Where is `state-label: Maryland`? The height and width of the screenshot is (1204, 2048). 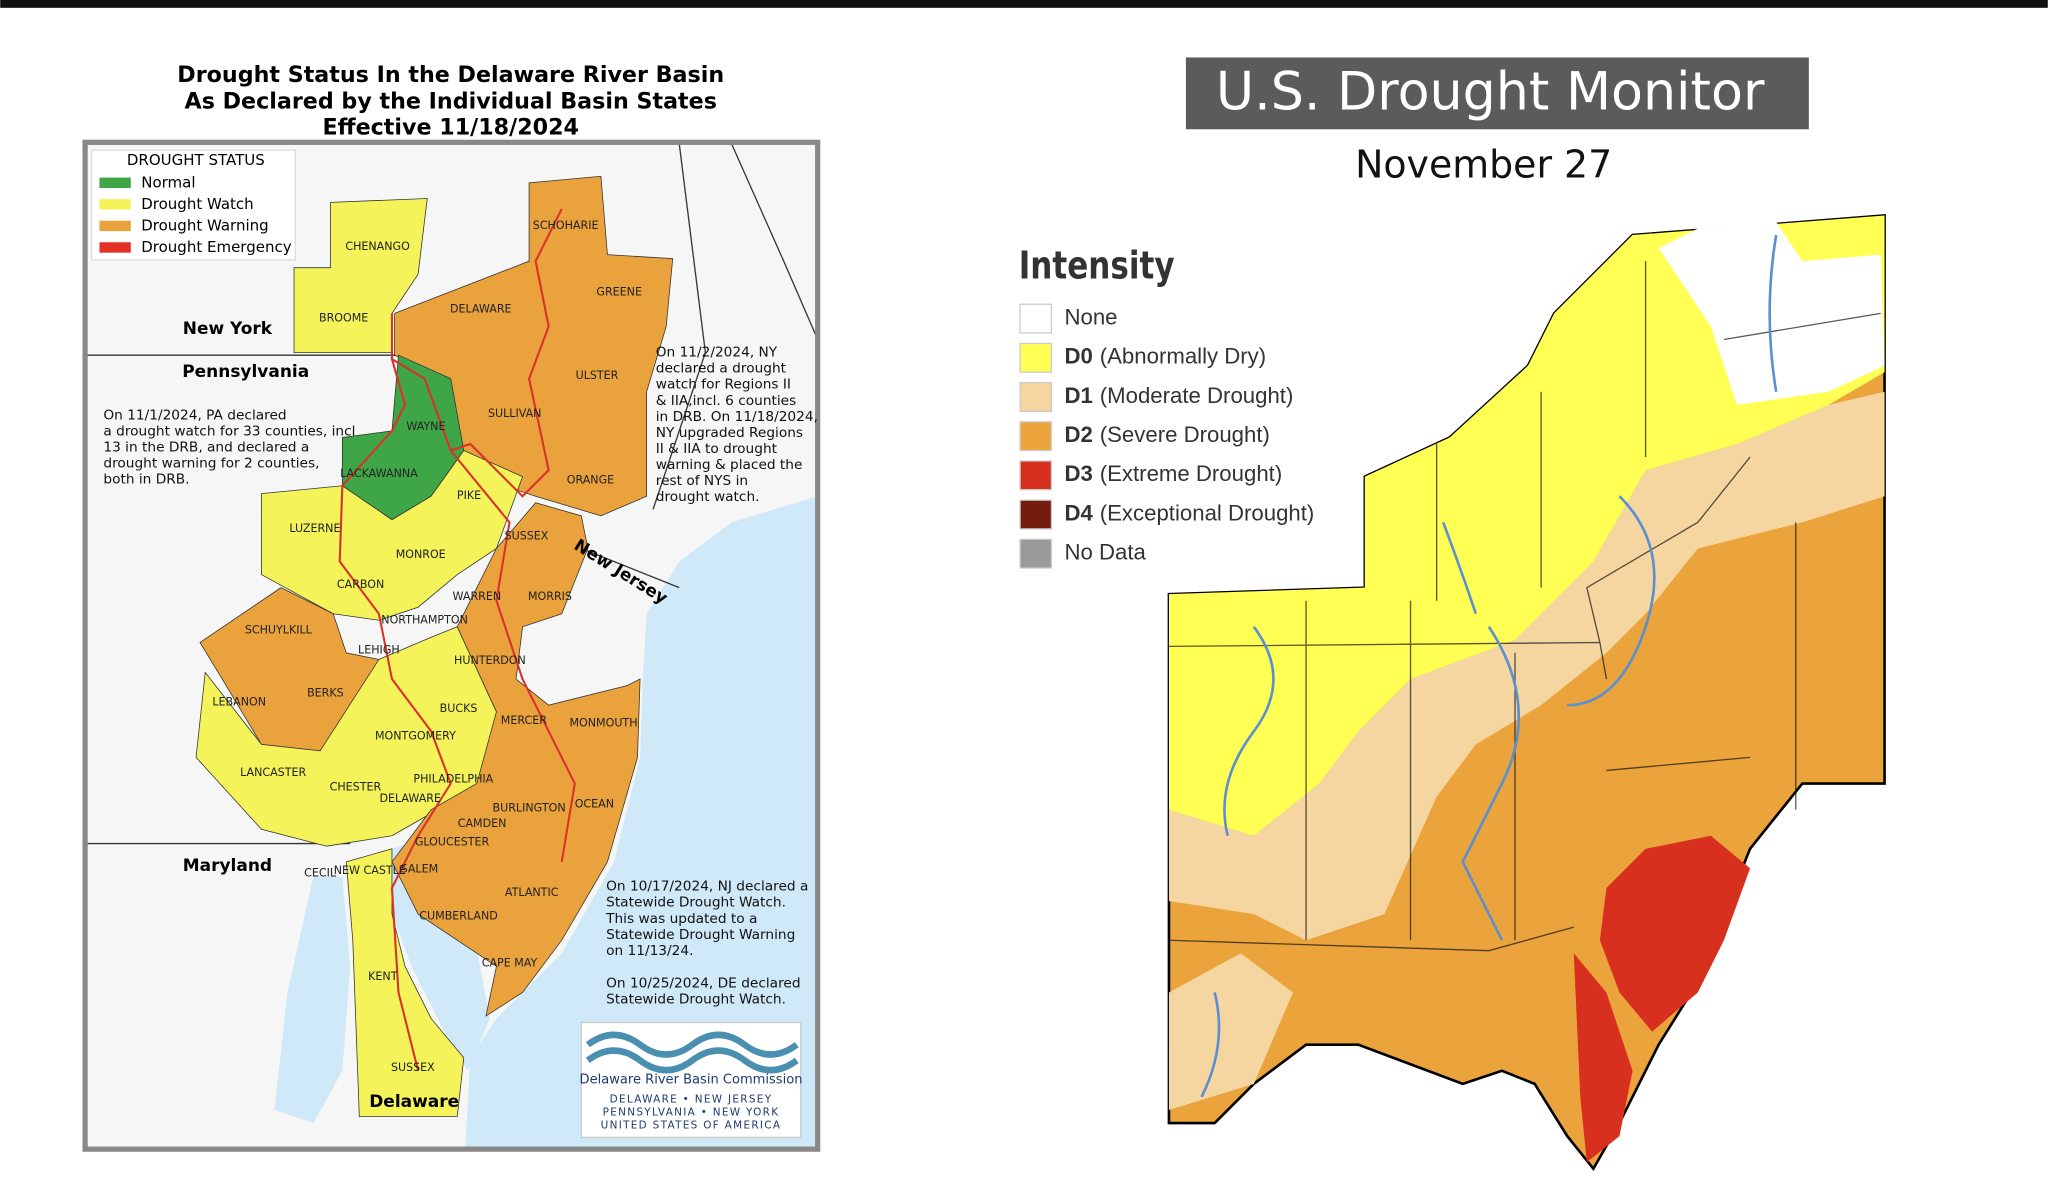 state-label: Maryland is located at coordinates (227, 866).